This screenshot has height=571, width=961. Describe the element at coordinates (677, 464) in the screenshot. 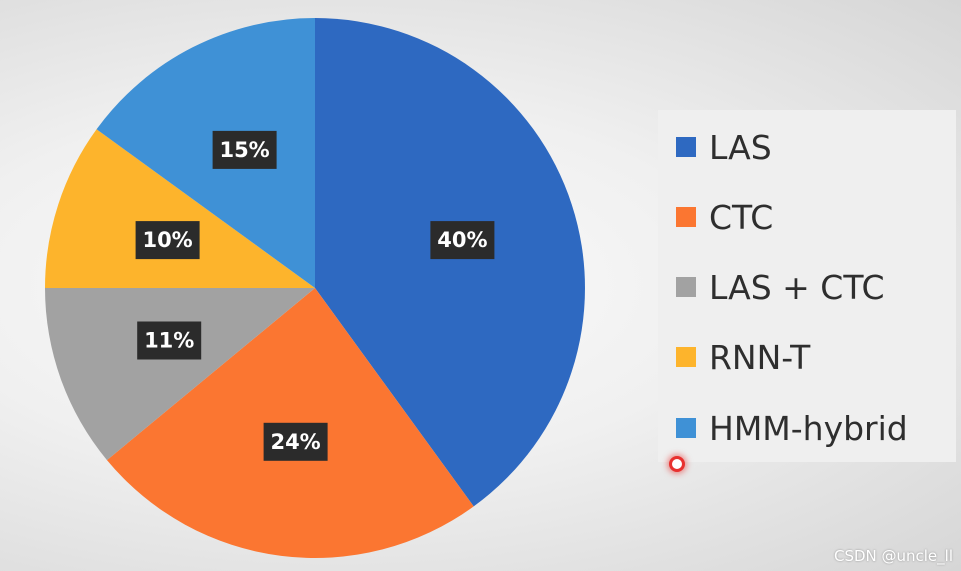

I see `mouse-cursor-indicator` at that location.